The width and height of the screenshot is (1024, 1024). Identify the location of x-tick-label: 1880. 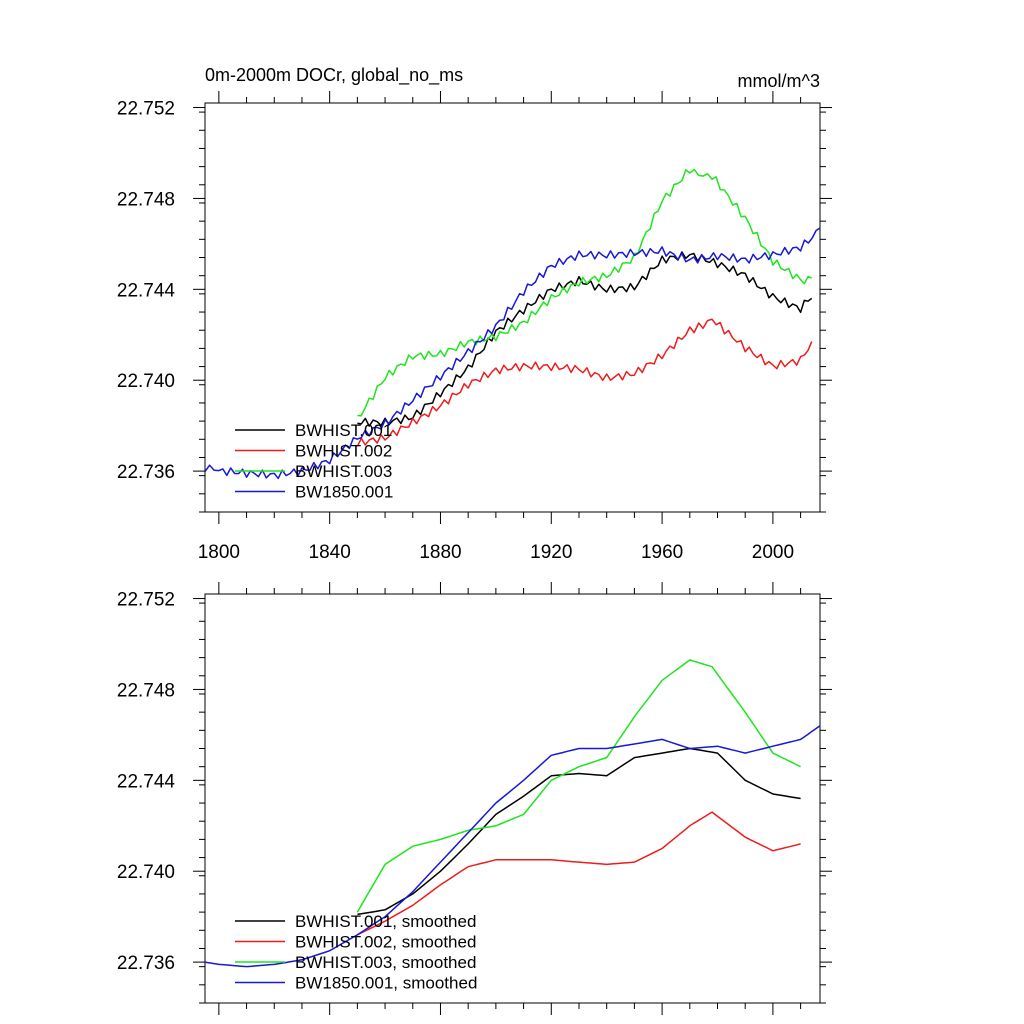
(440, 552).